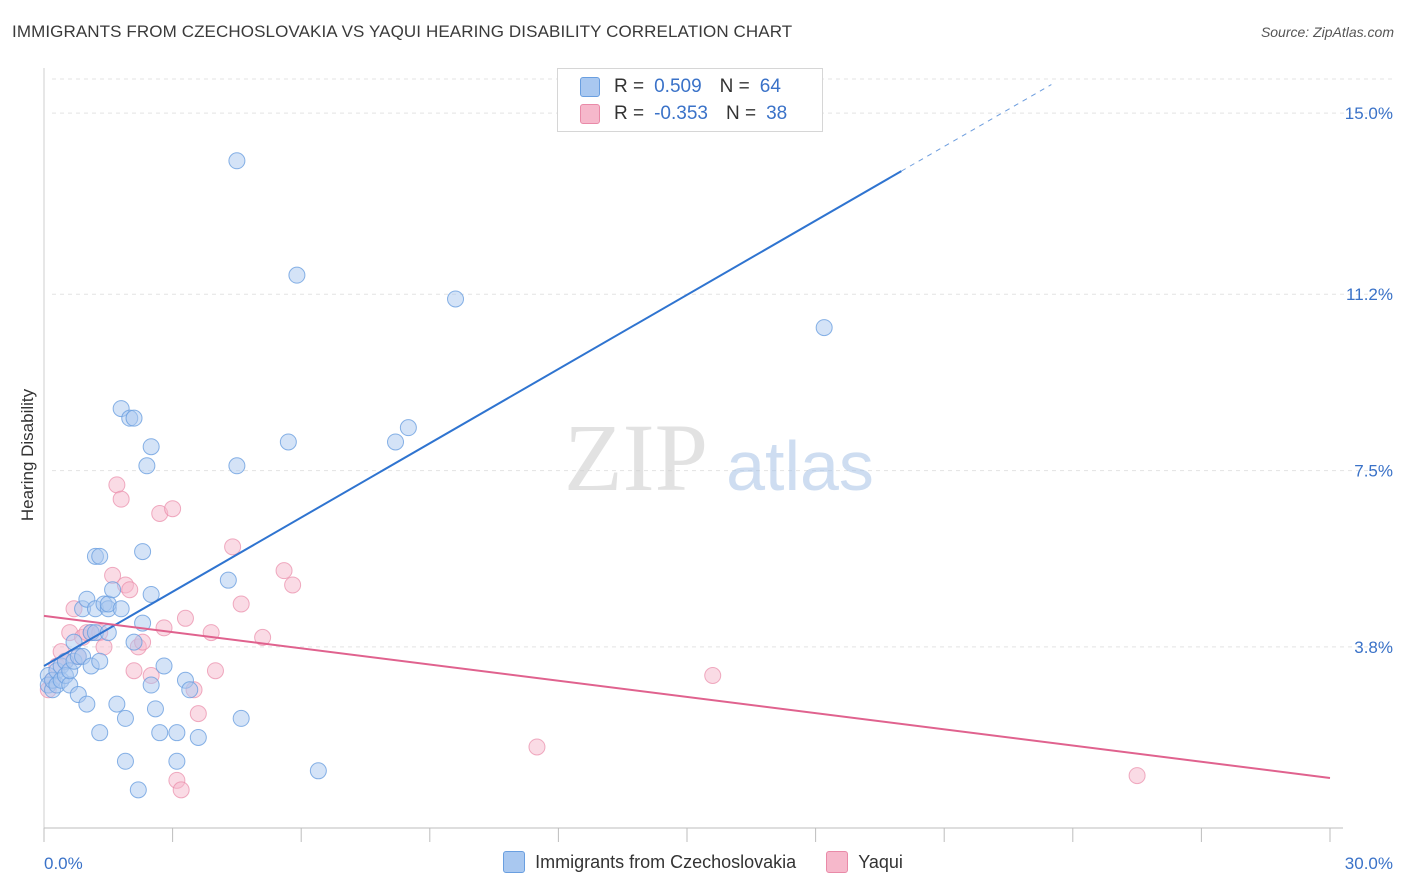 The width and height of the screenshot is (1406, 892). I want to click on legend-item-czechoslovakia: Immigrants from Czechoslovakia, so click(649, 862).